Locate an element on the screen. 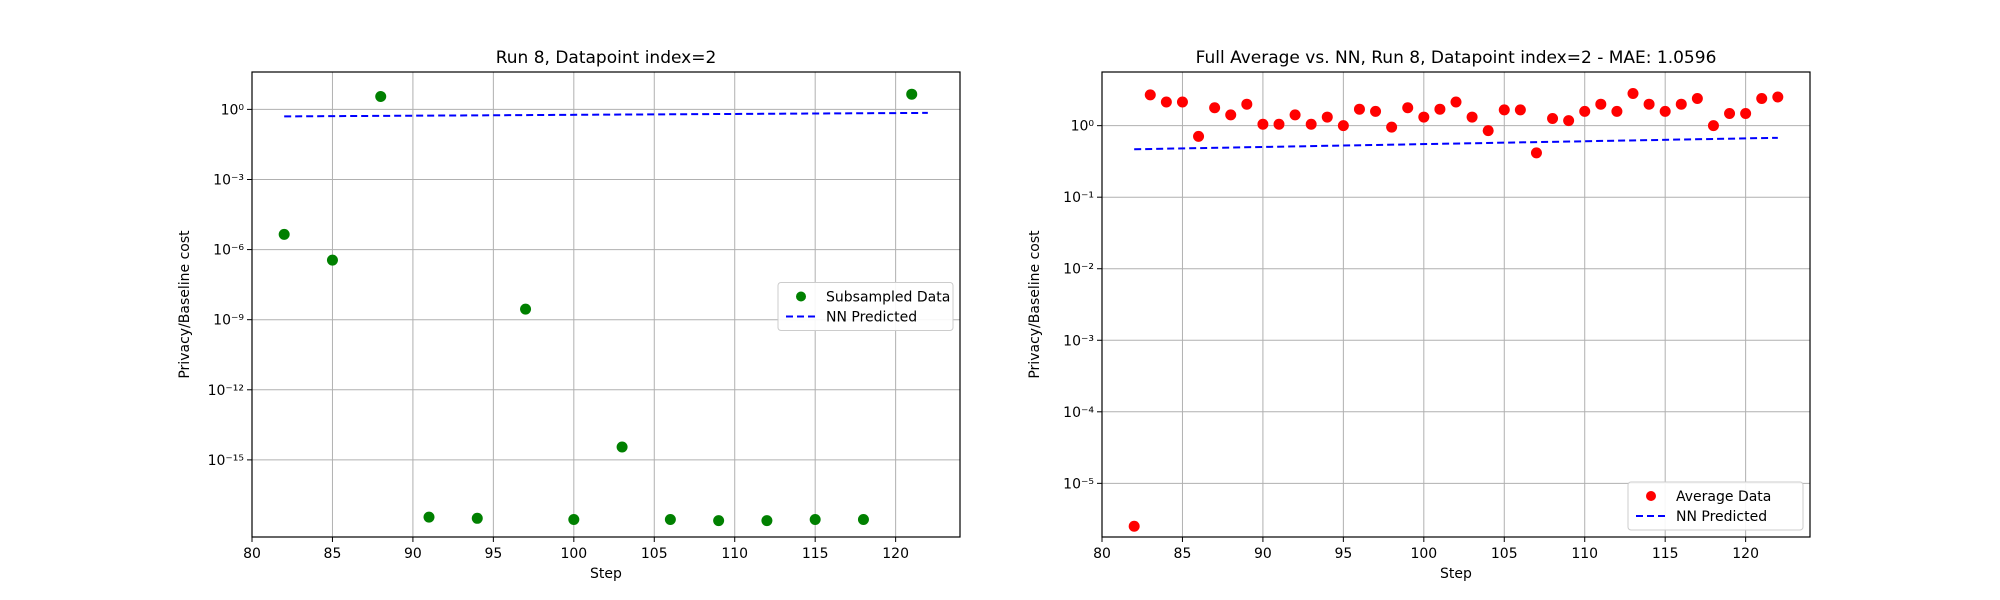  y-tick-label: 10⁻² is located at coordinates (1078, 270).